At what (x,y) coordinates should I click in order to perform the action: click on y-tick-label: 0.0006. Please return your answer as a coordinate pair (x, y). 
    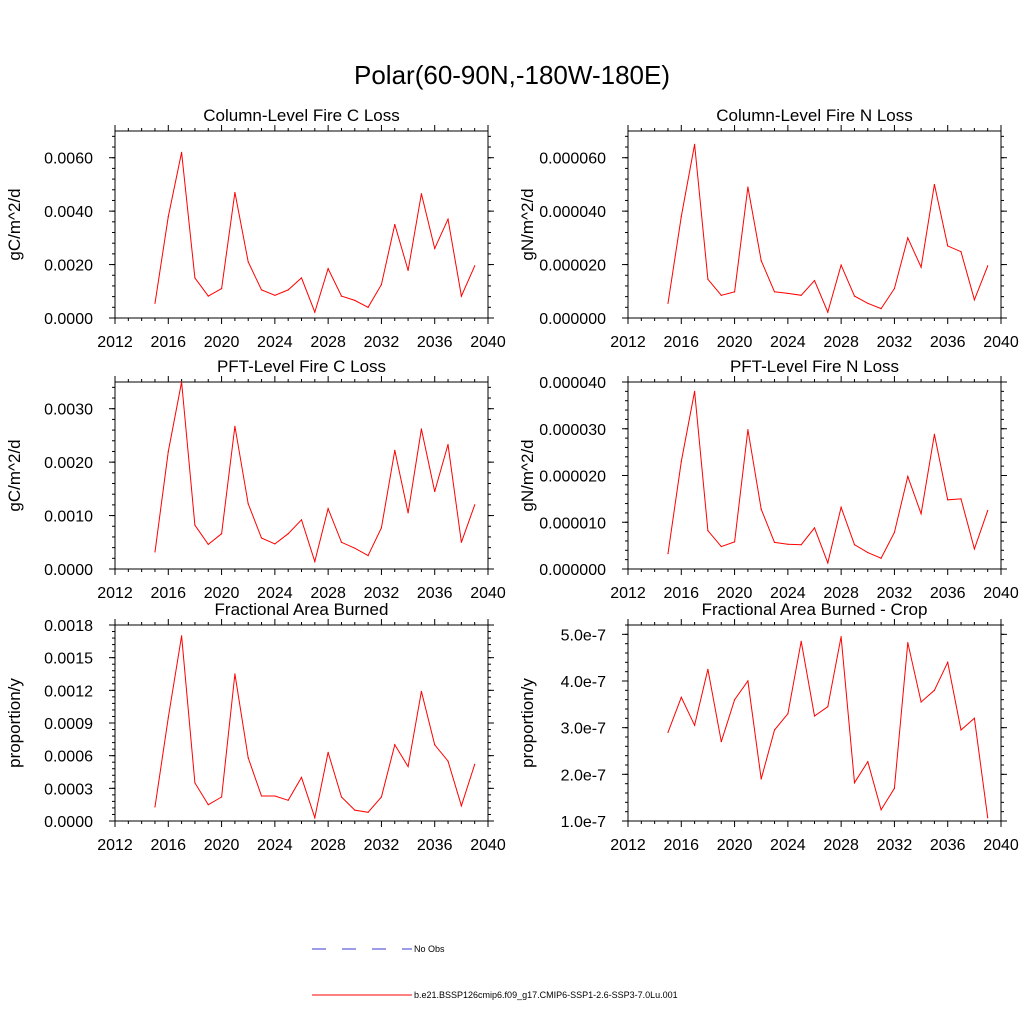
    Looking at the image, I should click on (68, 757).